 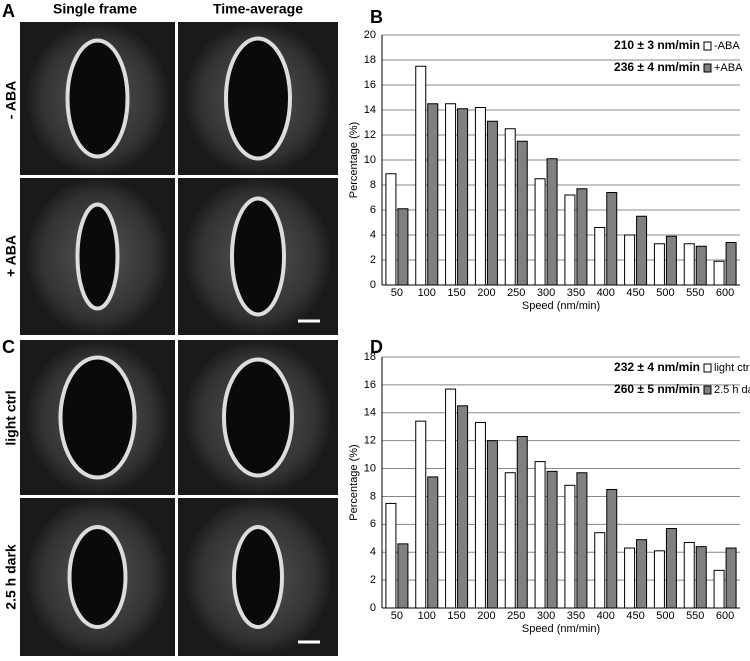 I want to click on y-tick-label: 8, so click(x=373, y=496).